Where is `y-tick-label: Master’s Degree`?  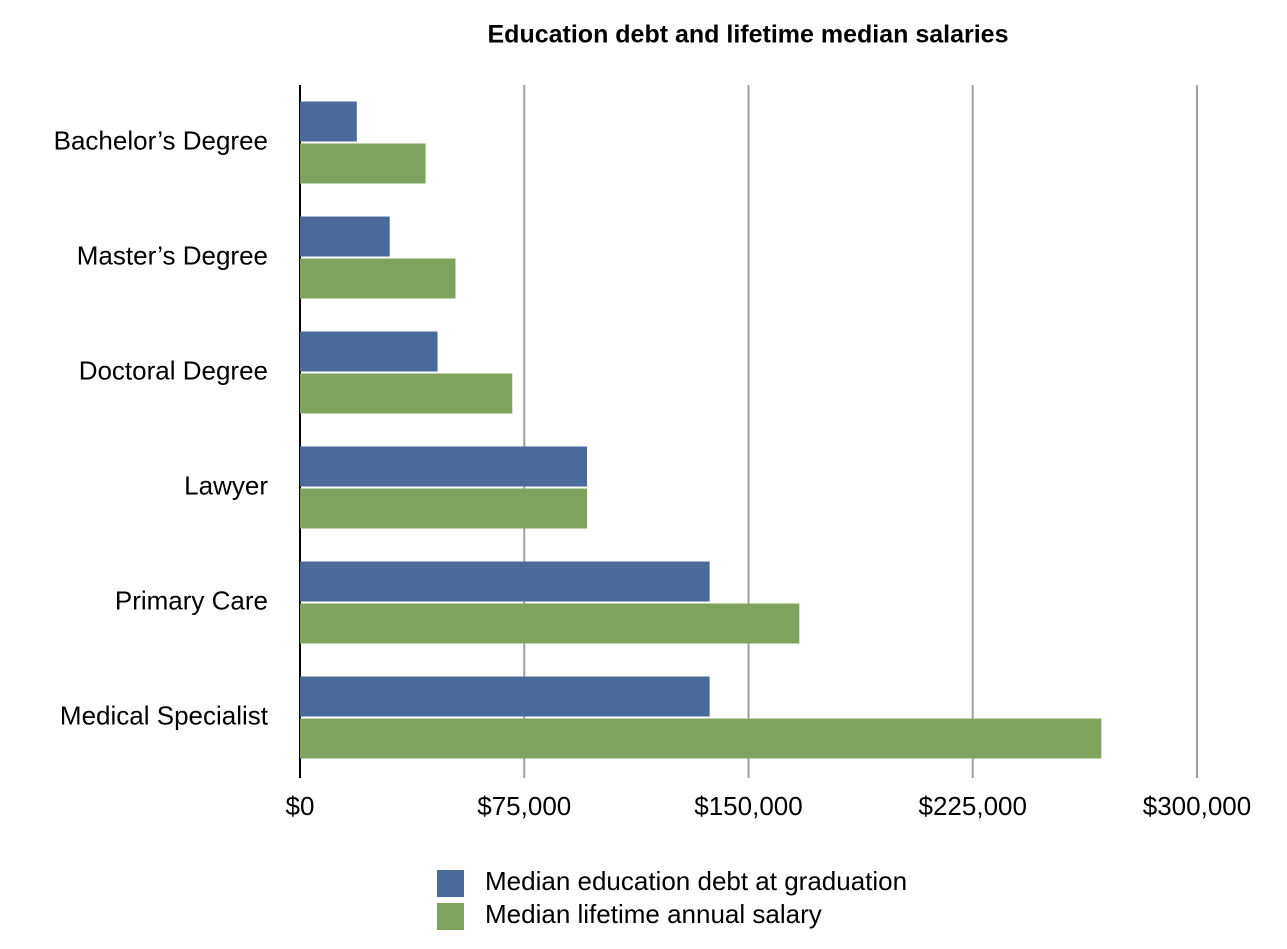
y-tick-label: Master’s Degree is located at coordinates (172, 255).